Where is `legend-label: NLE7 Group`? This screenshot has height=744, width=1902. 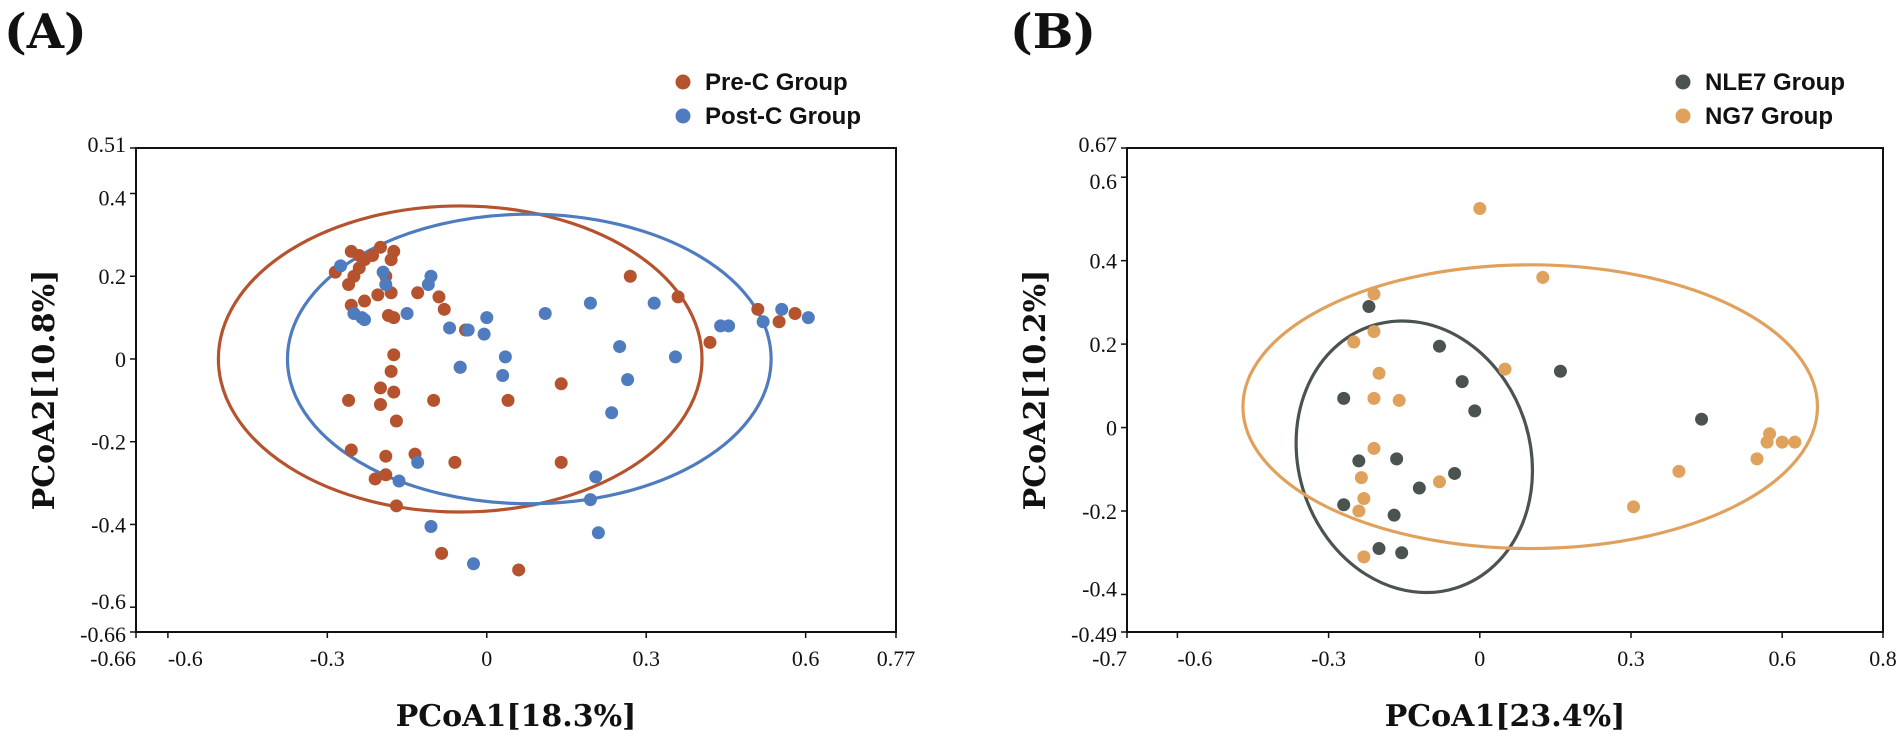
legend-label: NLE7 Group is located at coordinates (1775, 82).